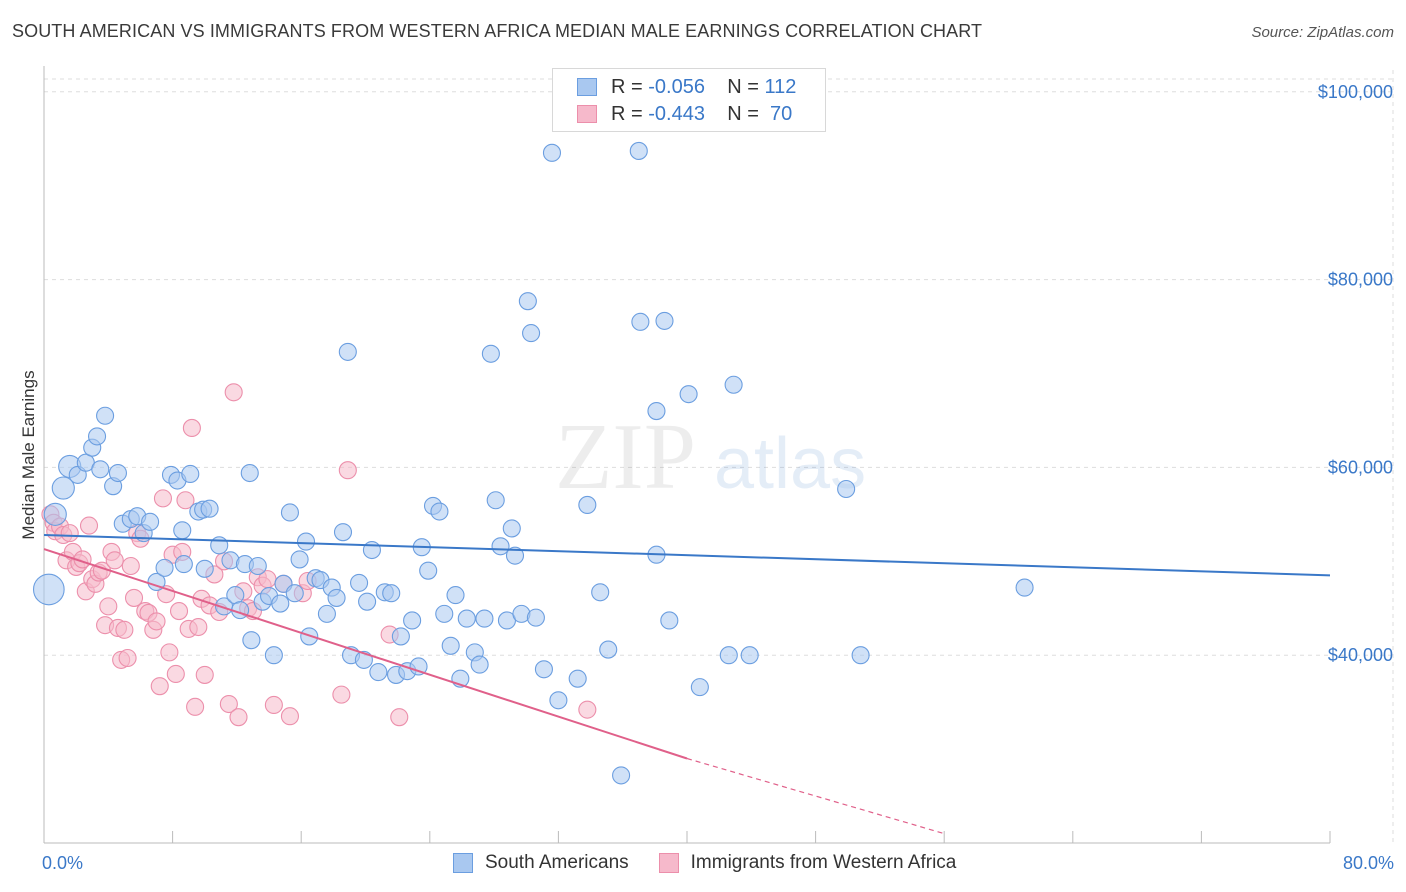 This screenshot has height=892, width=1406. I want to click on legend-row-south-americans: R = -0.056 N = 112, so click(686, 87).